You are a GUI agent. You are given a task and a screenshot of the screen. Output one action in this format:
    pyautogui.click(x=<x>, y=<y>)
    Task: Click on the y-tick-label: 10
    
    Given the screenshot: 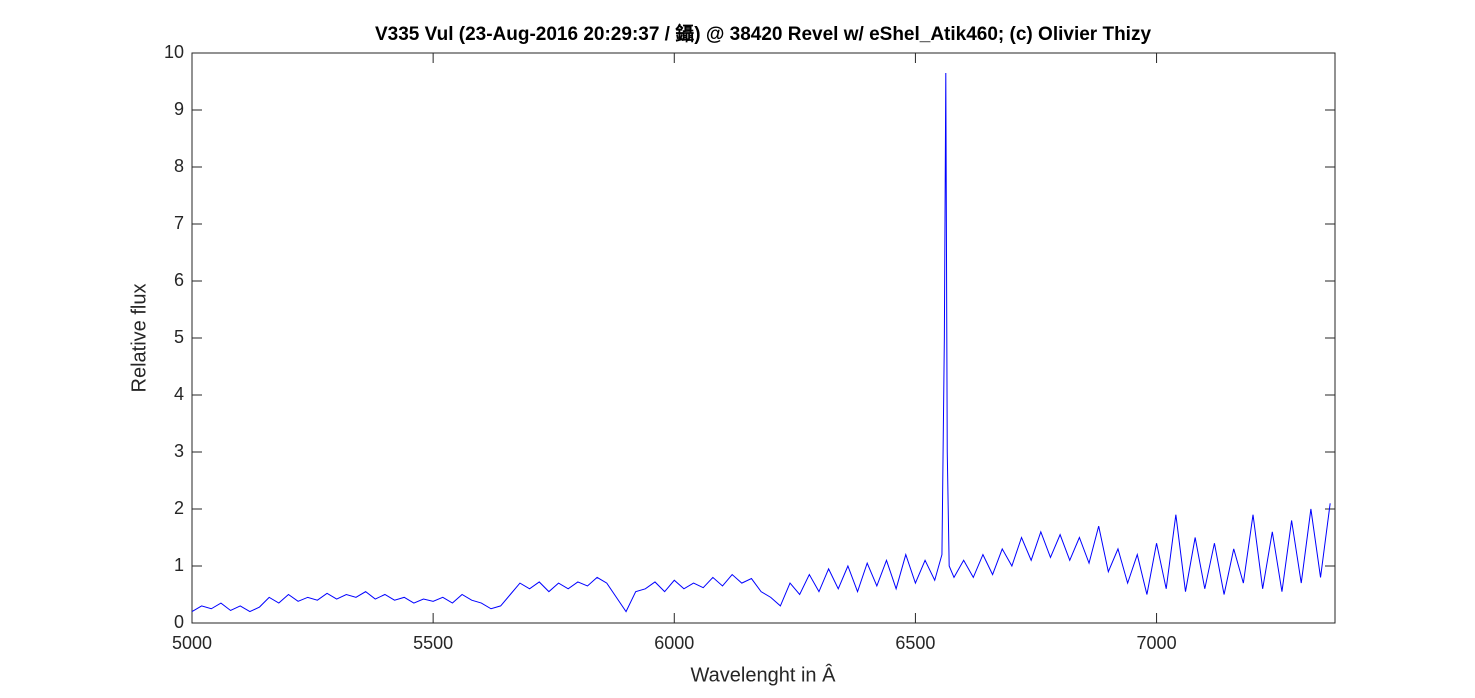 What is the action you would take?
    pyautogui.click(x=174, y=52)
    